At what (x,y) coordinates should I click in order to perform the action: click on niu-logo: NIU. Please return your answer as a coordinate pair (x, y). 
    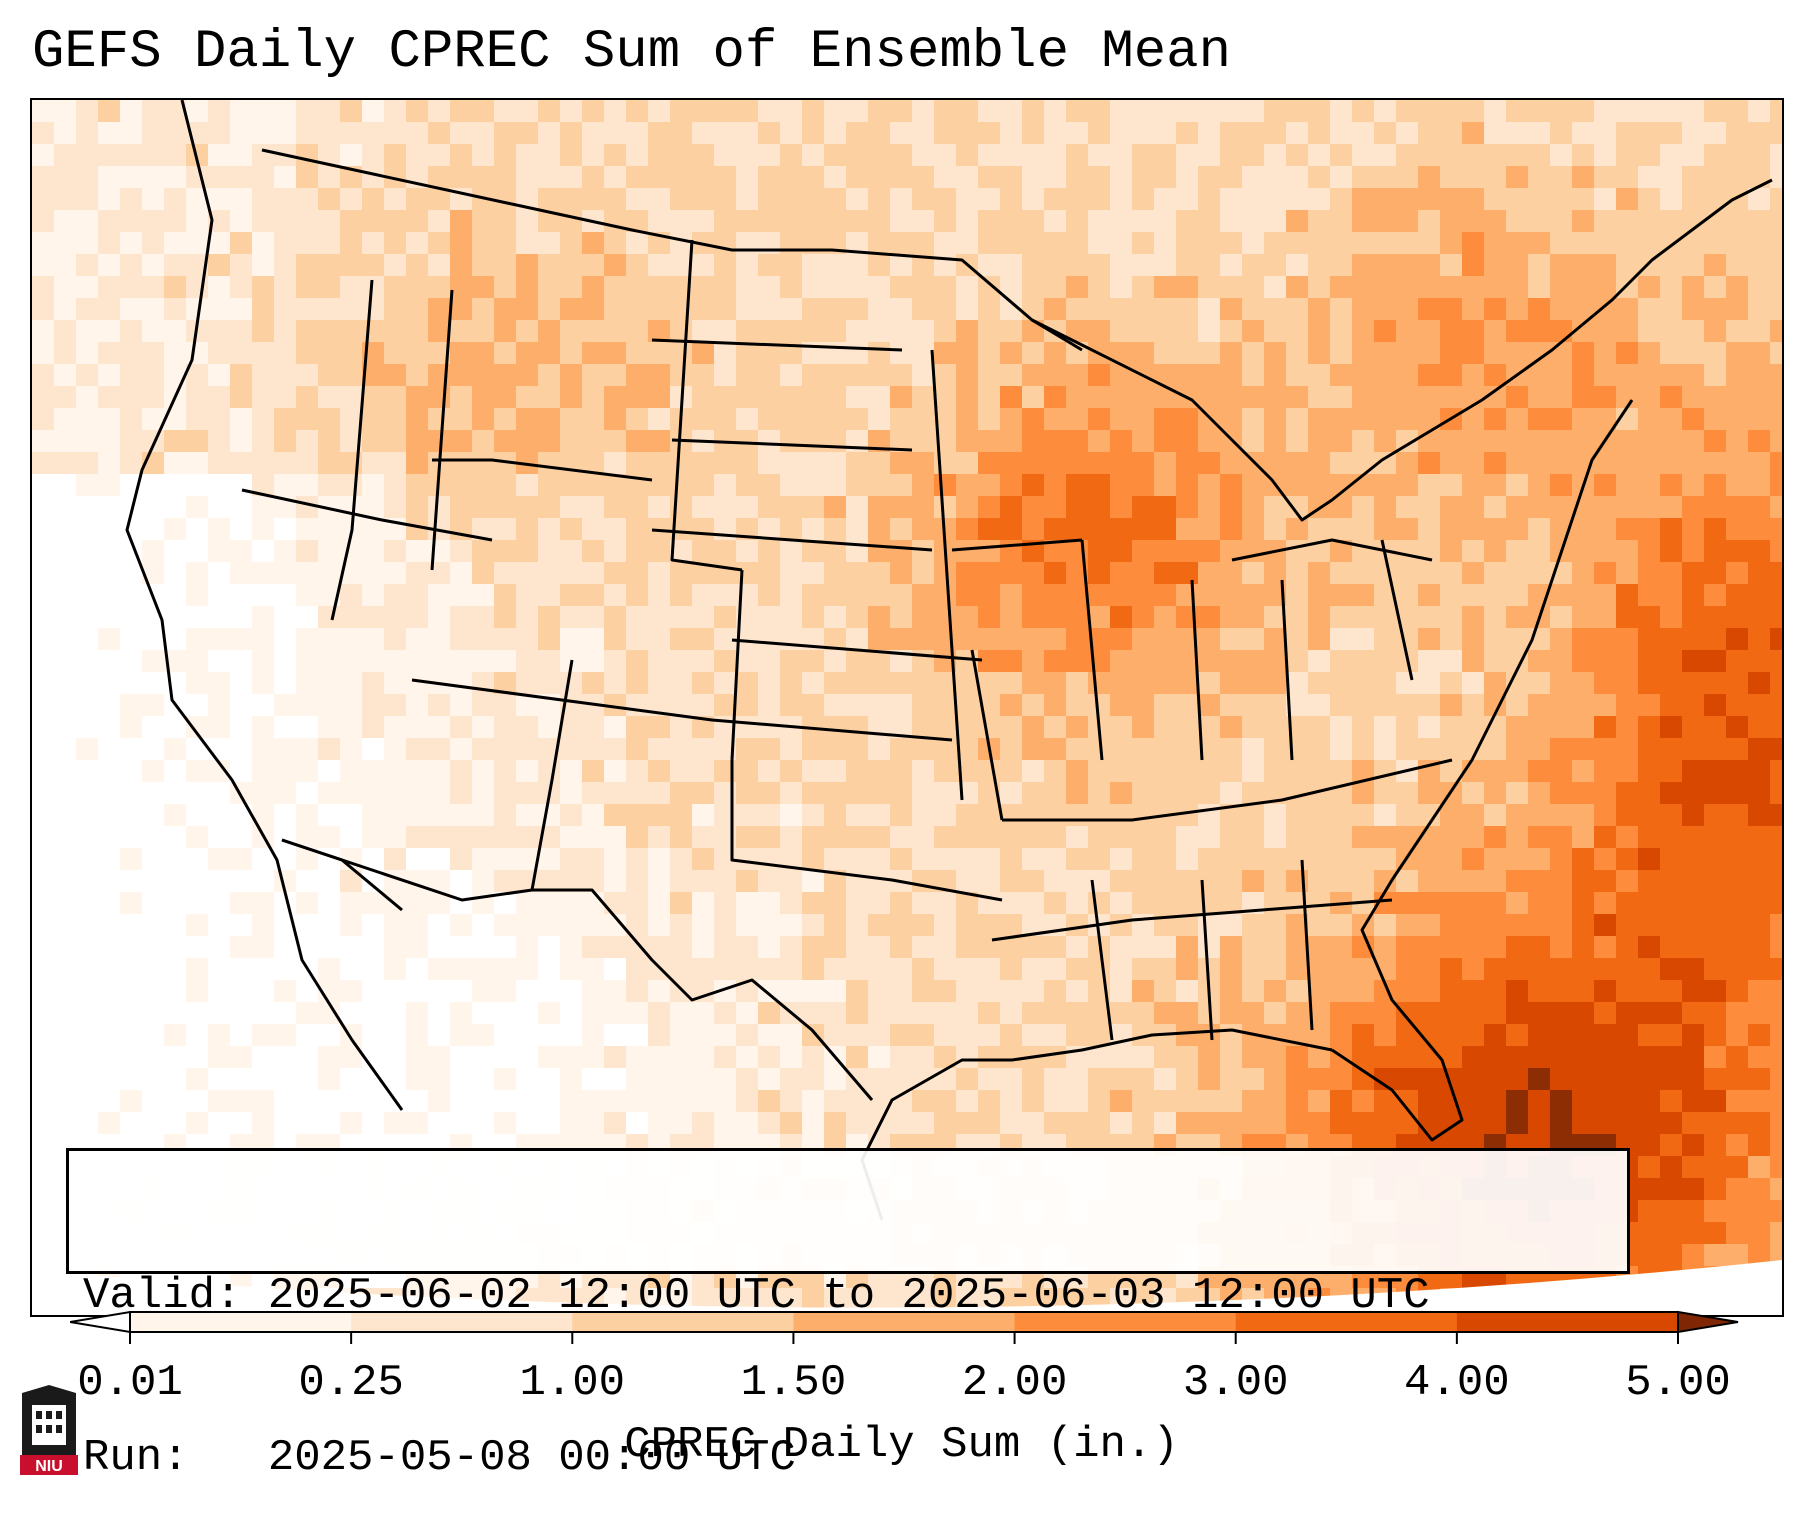
    Looking at the image, I should click on (49, 1430).